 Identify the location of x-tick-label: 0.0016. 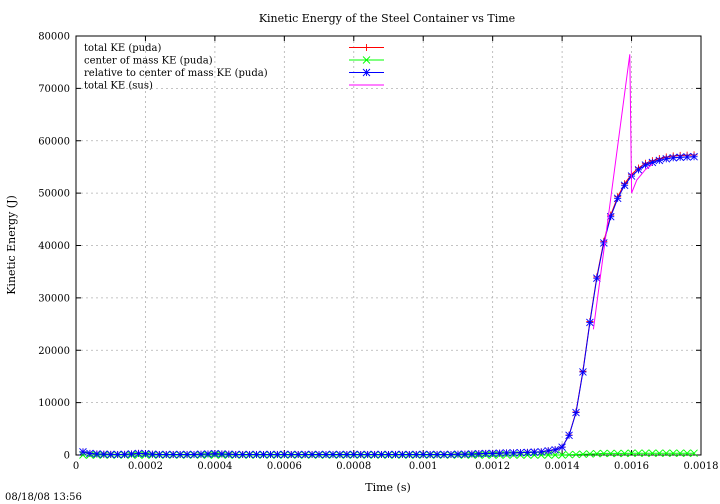
(631, 466).